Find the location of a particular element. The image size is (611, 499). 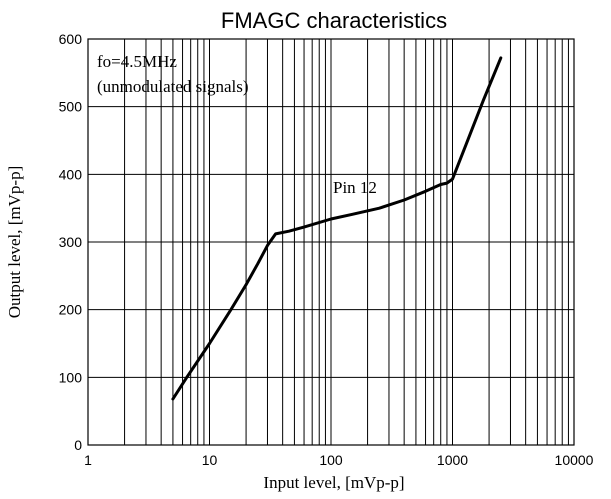

y-tick-label: 400 is located at coordinates (71, 174).